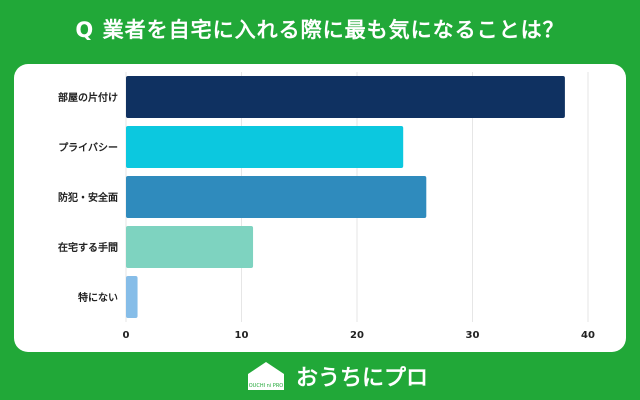 This screenshot has height=400, width=640. Describe the element at coordinates (126, 335) in the screenshot. I see `x-tick-label-0: 0` at that location.